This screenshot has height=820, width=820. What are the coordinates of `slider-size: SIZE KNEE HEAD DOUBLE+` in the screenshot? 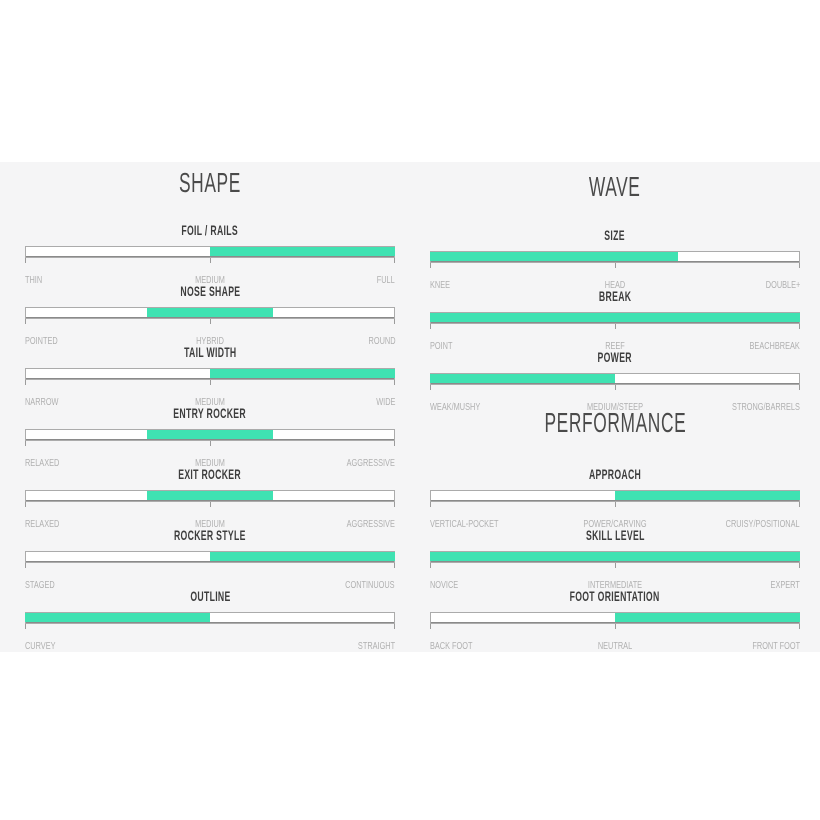 It's located at (615, 259).